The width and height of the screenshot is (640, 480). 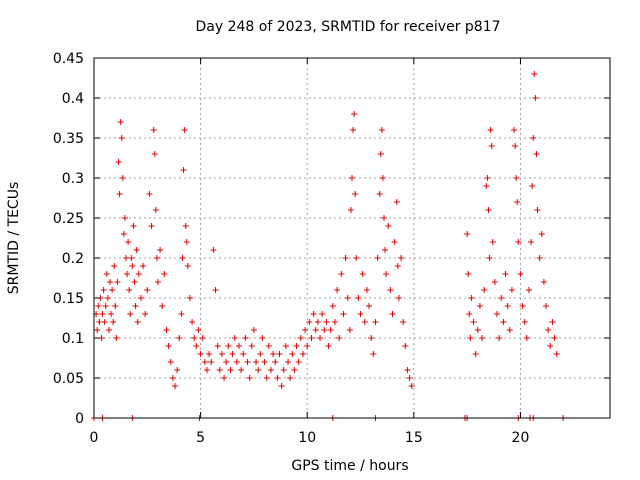 I want to click on y-tick-label: 0, so click(x=79, y=419).